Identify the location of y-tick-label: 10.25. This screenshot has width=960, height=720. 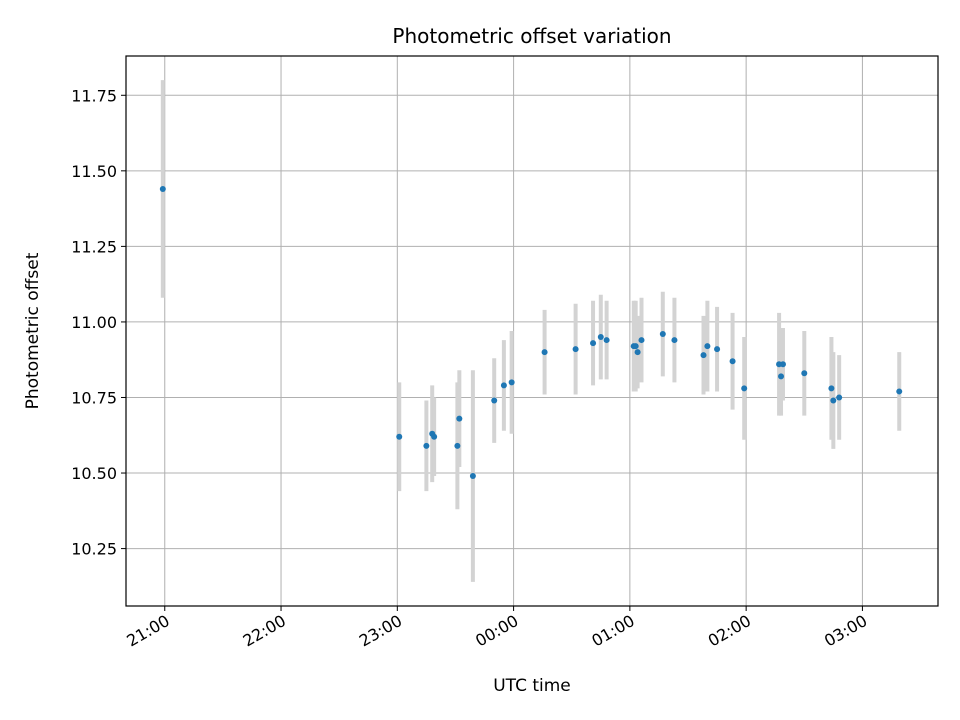
(94, 549).